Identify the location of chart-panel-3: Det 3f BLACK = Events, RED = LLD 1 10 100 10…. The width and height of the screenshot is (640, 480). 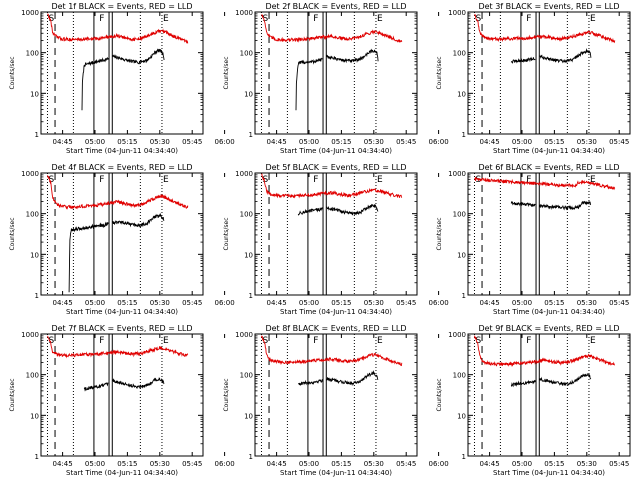
(533, 78).